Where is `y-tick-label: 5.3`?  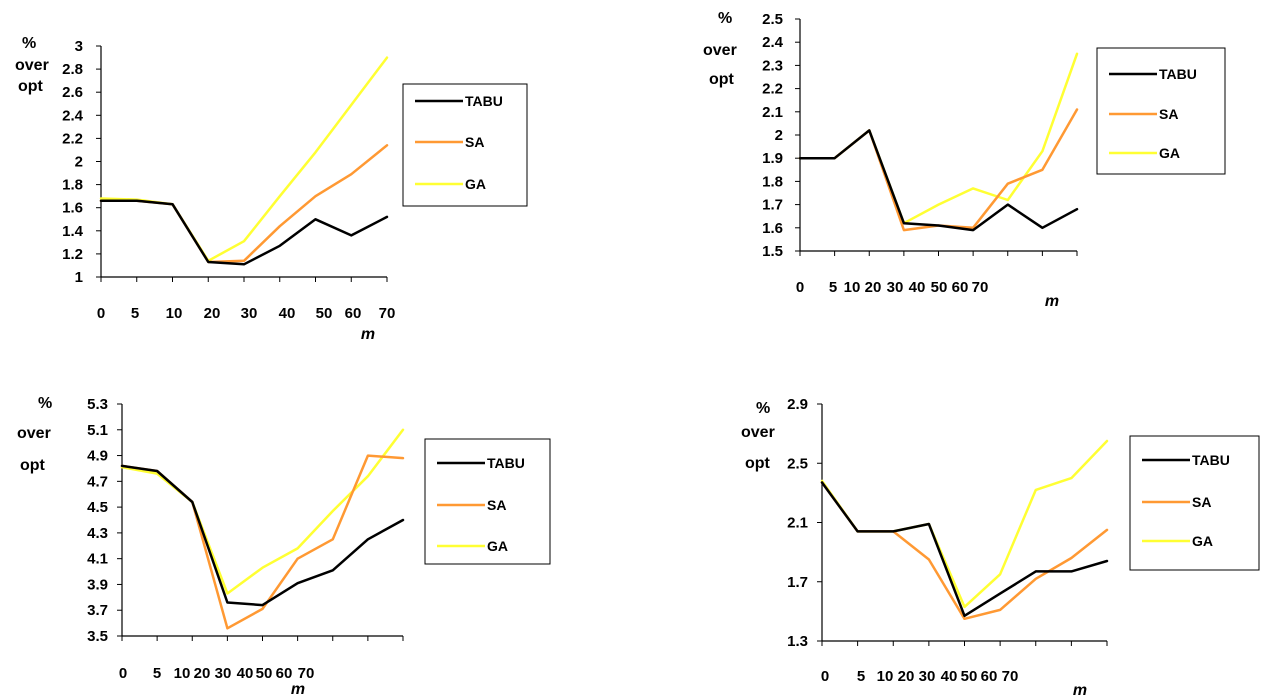
y-tick-label: 5.3 is located at coordinates (97, 404).